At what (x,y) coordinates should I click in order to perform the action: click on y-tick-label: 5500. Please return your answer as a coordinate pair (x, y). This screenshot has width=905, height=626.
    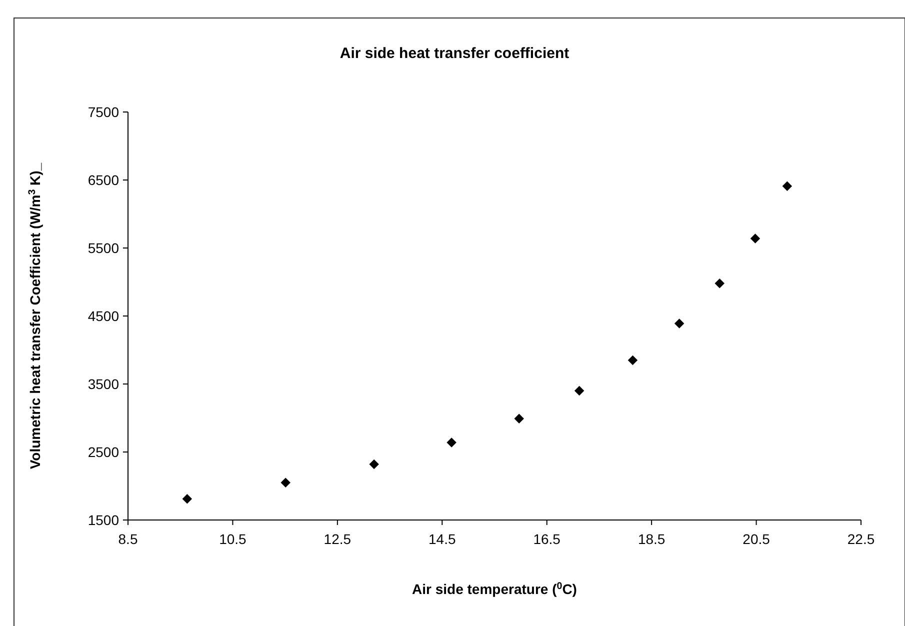
    Looking at the image, I should click on (104, 248).